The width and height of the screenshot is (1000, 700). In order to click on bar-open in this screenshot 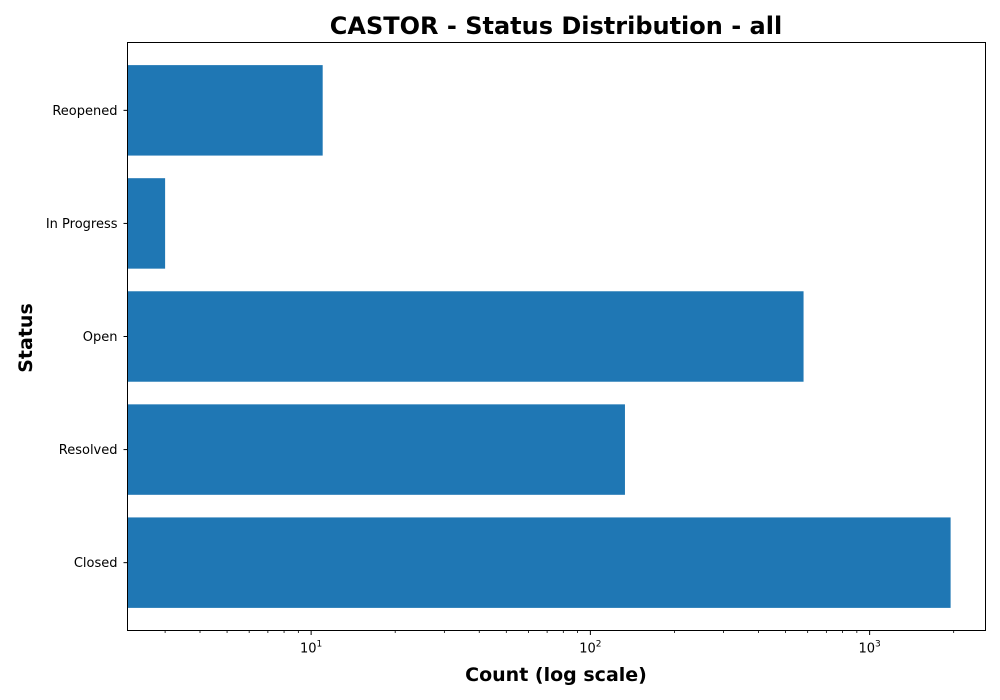, I will do `click(465, 336)`.